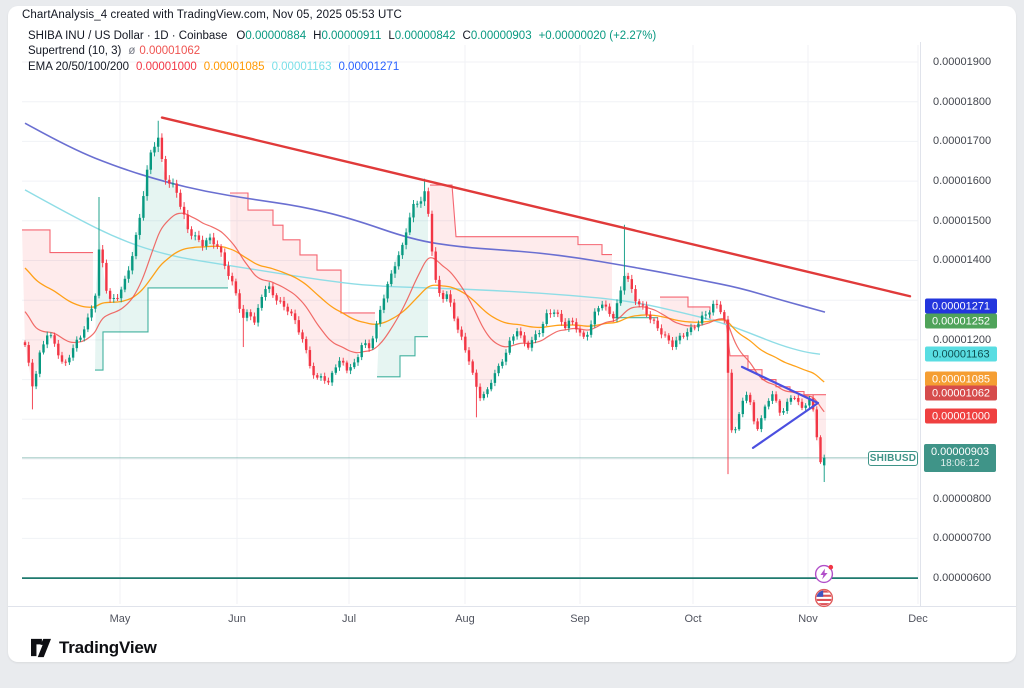  I want to click on month-label: Jul, so click(349, 619).